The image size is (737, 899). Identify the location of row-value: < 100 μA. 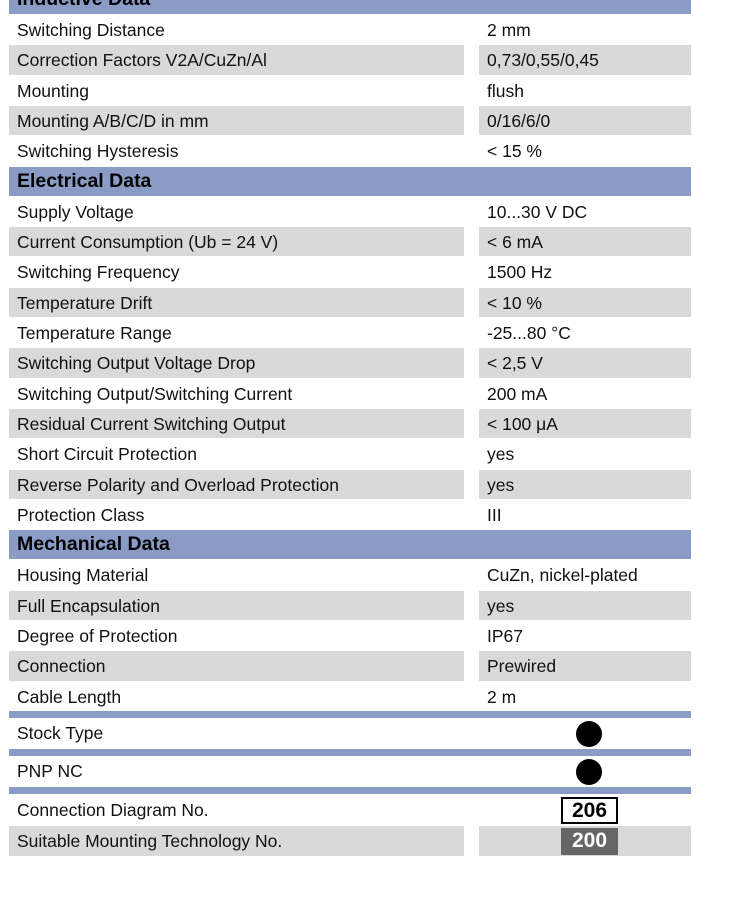
(585, 423).